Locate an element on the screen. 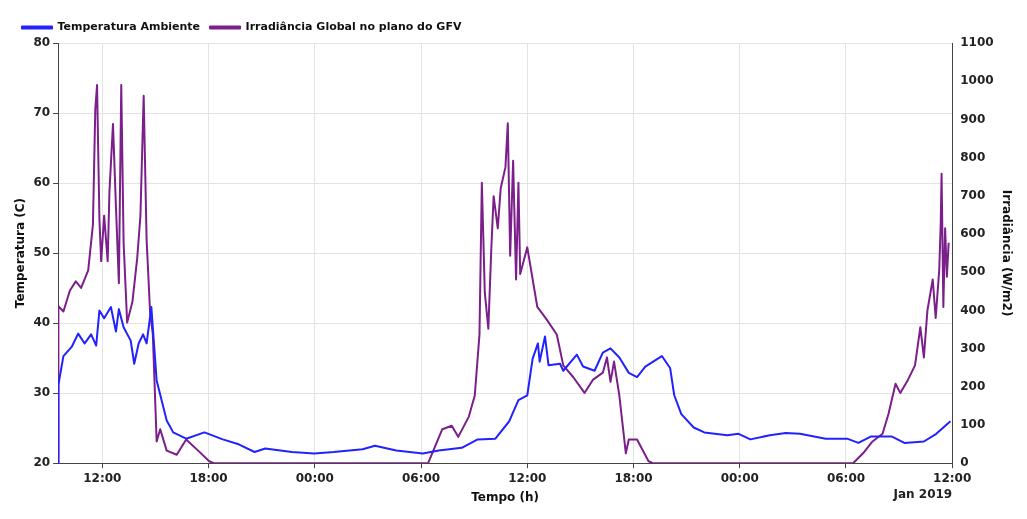 The height and width of the screenshot is (519, 1027). y2-tick-label: 1000 is located at coordinates (977, 80).